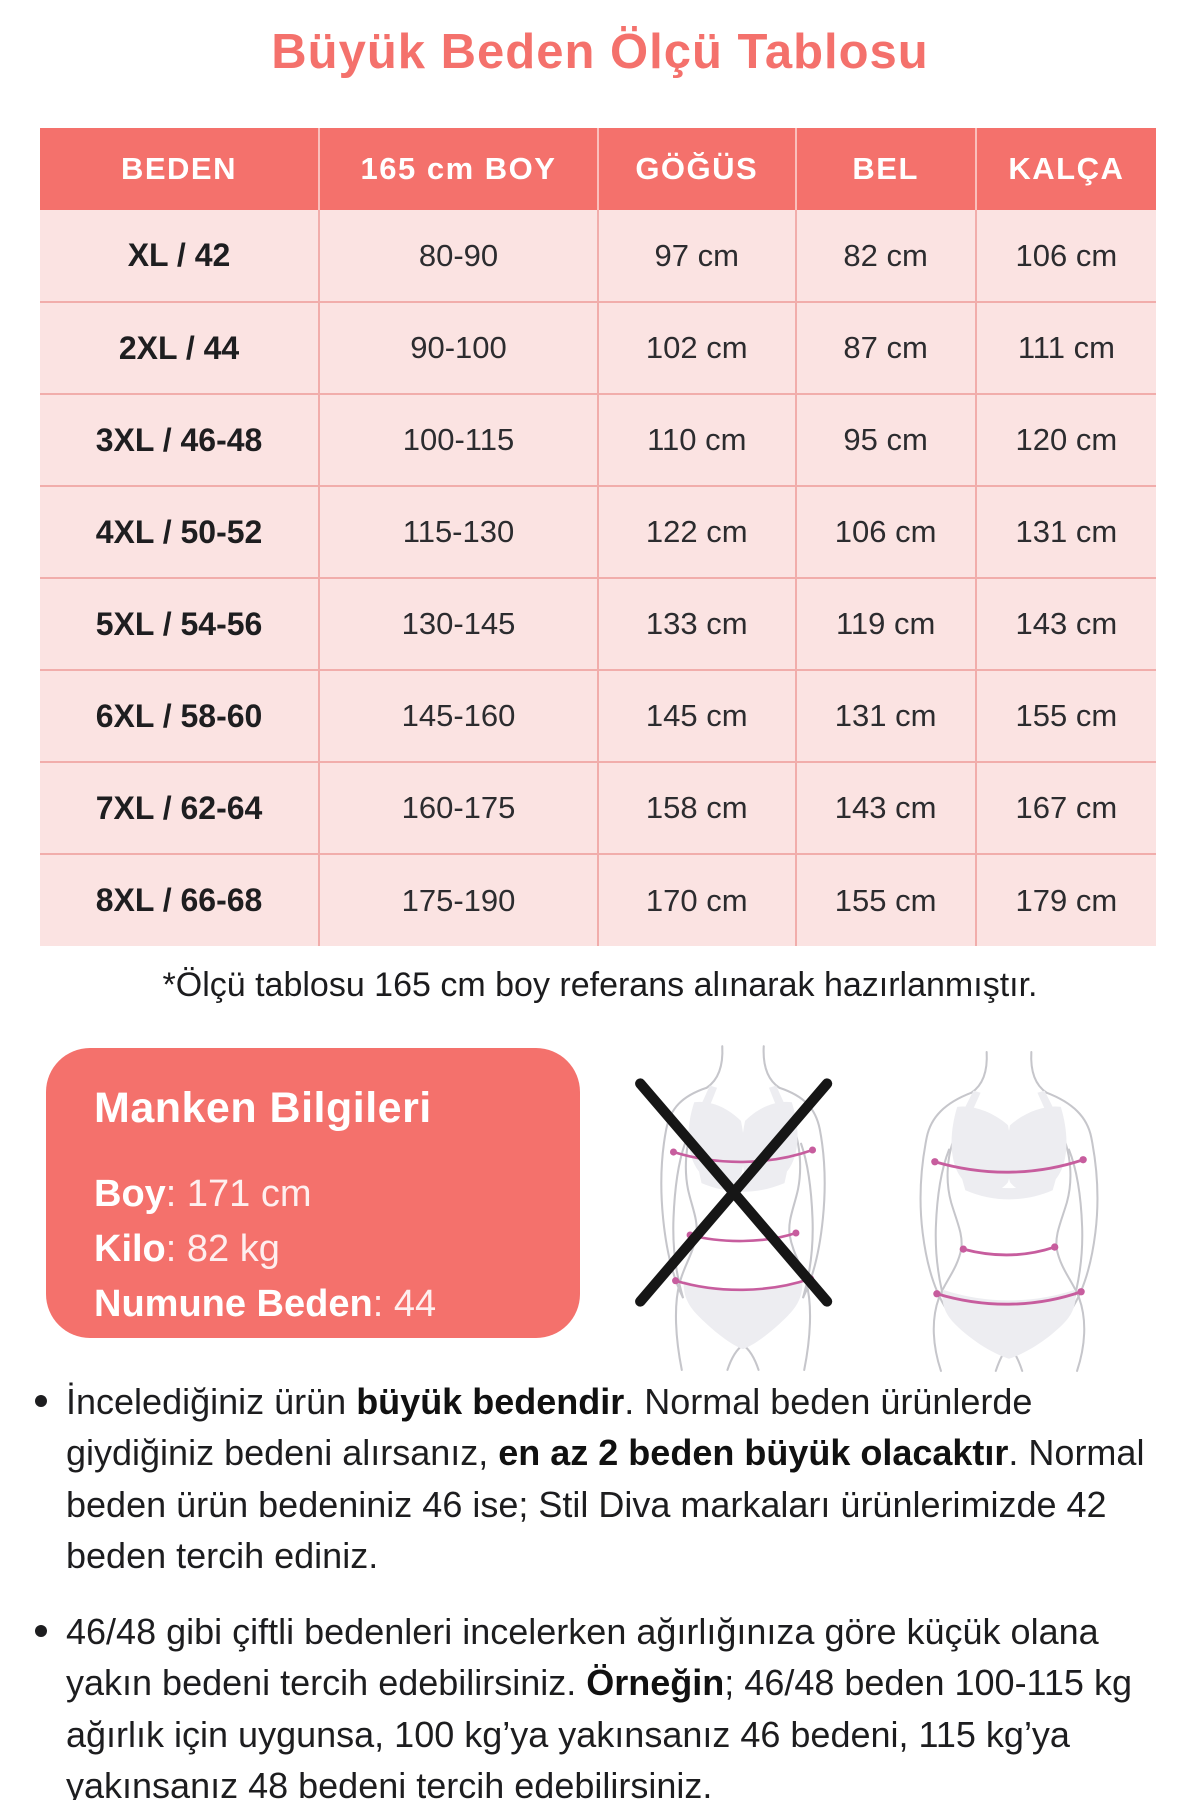 This screenshot has width=1200, height=1800. I want to click on model-info-label: Boy, so click(130, 1194).